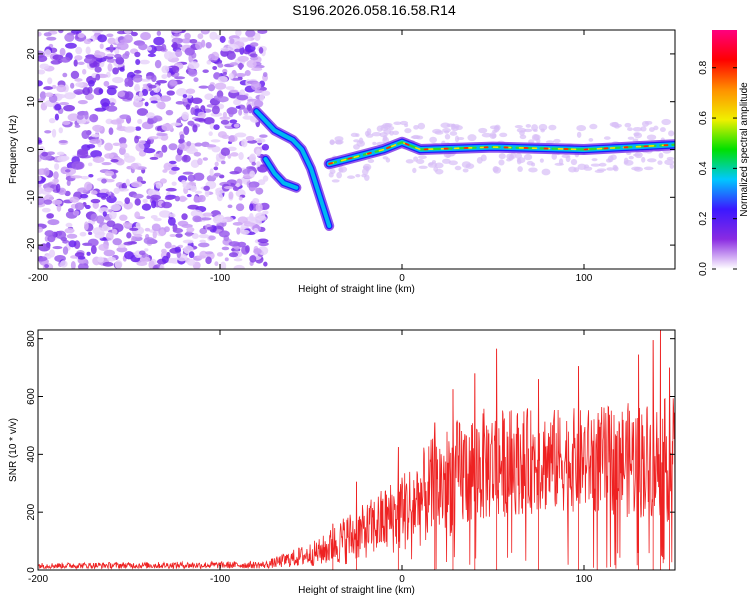 This screenshot has width=750, height=600. Describe the element at coordinates (402, 579) in the screenshot. I see `snr-x-tick-label: 0` at that location.